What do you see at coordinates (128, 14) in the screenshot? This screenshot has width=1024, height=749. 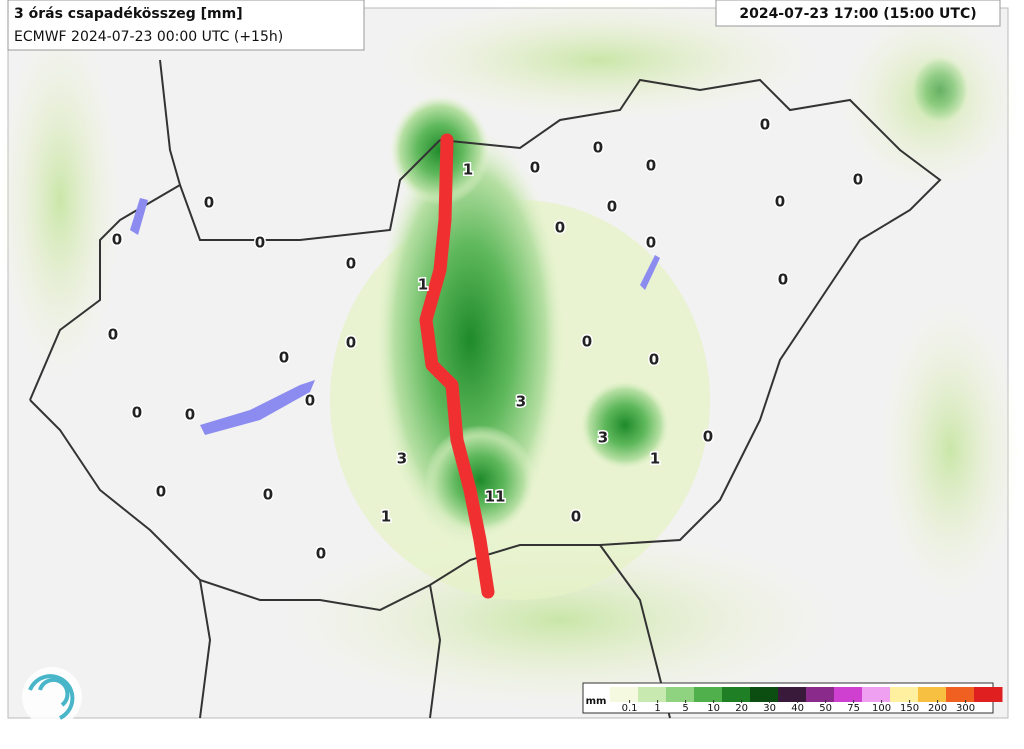 I see `title: 3 órás csapadékösszeg [mm]` at bounding box center [128, 14].